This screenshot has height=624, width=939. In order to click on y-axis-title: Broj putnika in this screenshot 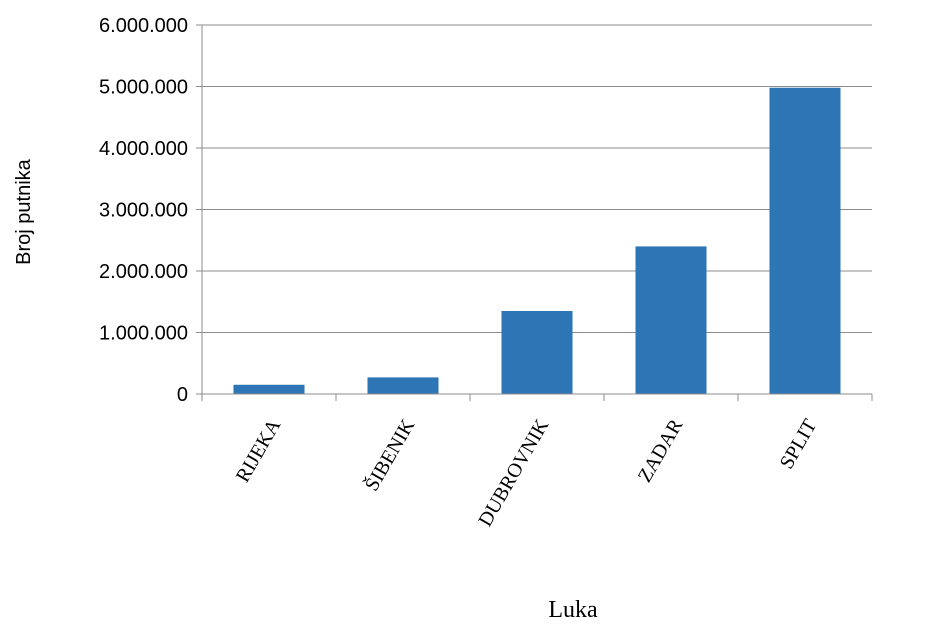, I will do `click(24, 211)`.